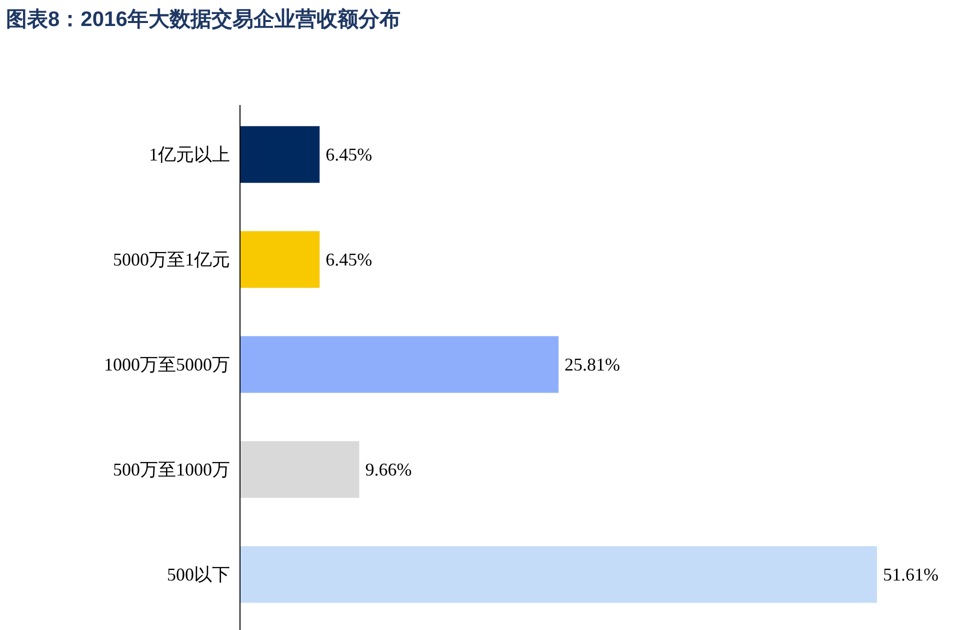  Describe the element at coordinates (203, 19) in the screenshot. I see `title: 图表8：2016年大数据交易企业营收额分布` at that location.